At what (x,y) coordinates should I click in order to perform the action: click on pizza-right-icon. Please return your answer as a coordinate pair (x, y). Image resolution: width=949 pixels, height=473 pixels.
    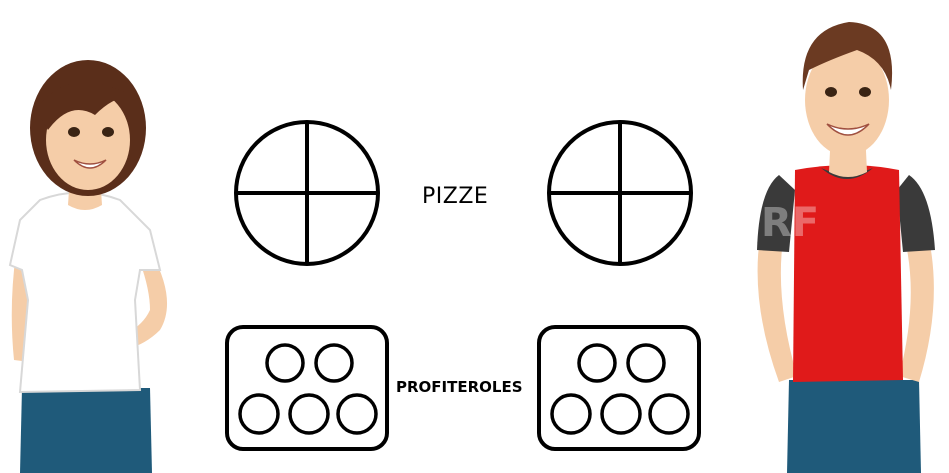
    Looking at the image, I should click on (620, 193).